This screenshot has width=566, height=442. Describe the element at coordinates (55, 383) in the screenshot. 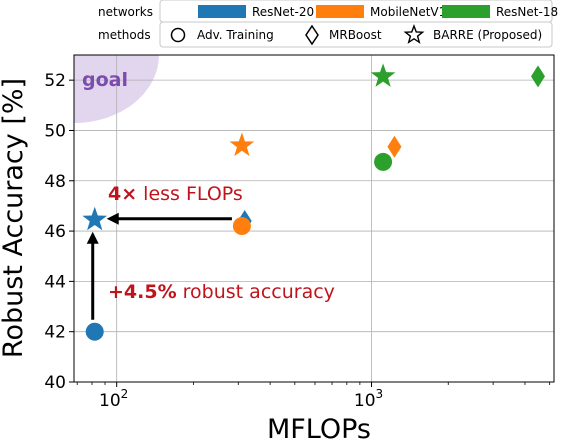

I see `y-tick-label: 40` at that location.